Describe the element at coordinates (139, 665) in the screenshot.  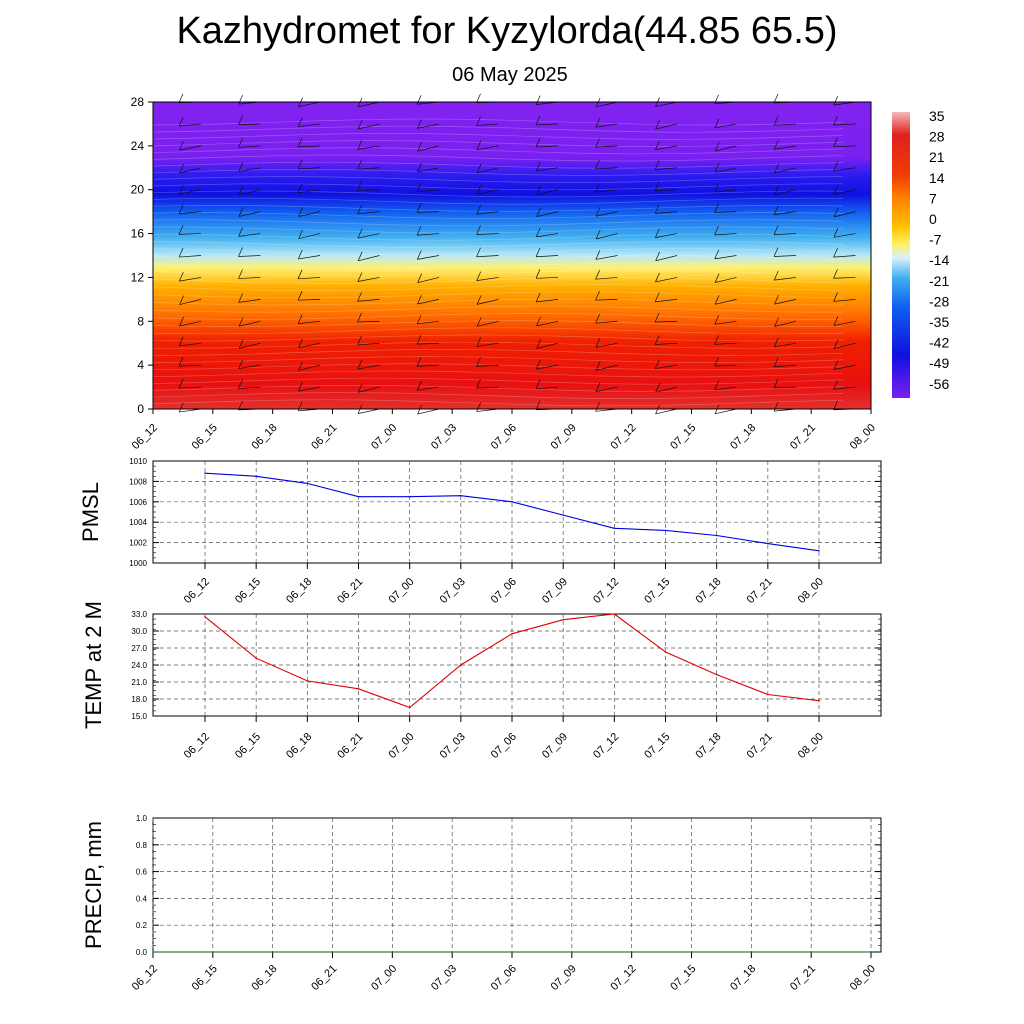
I see `ytick-label: 24.0` at that location.